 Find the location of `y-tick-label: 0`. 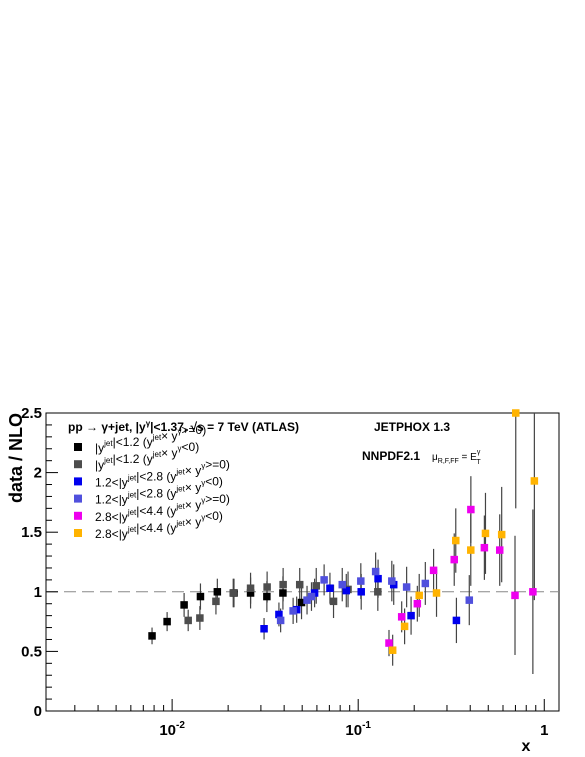

y-tick-label: 0 is located at coordinates (38, 711).